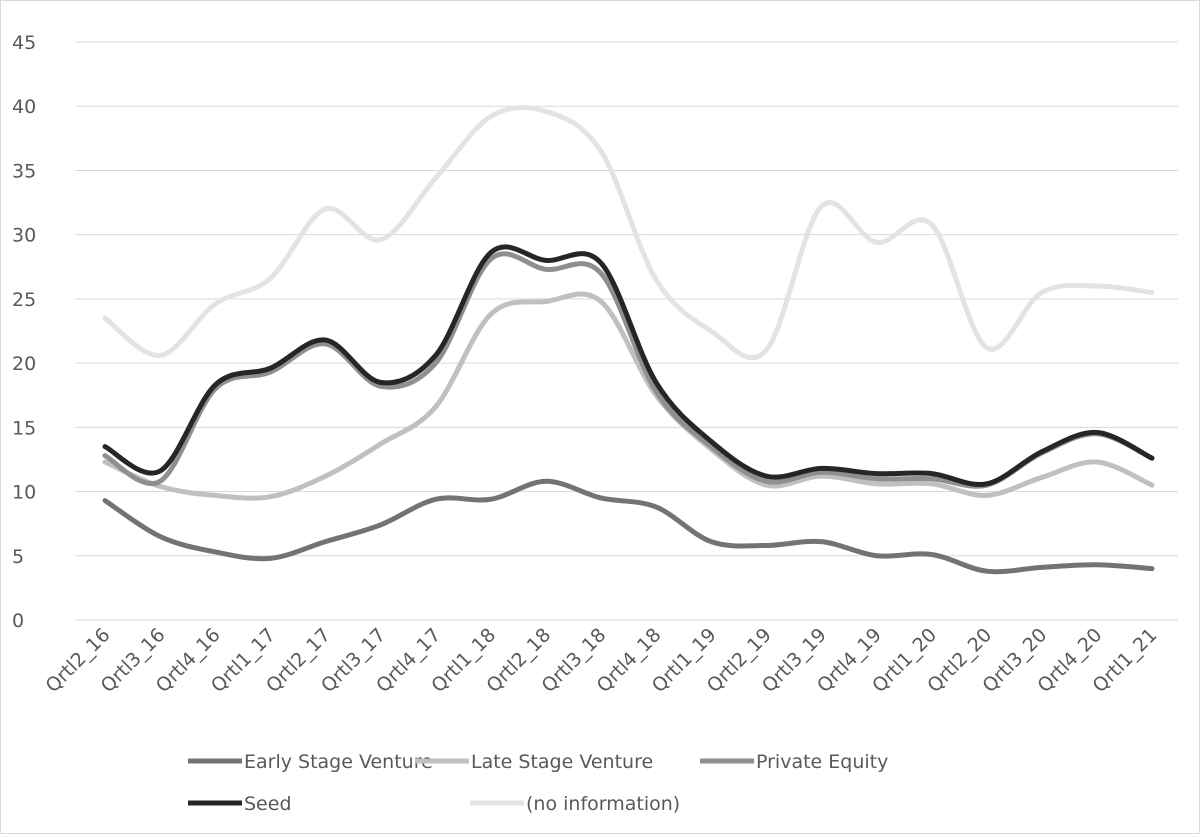 The height and width of the screenshot is (838, 1200). What do you see at coordinates (24, 428) in the screenshot?
I see `y-tick-label: 15` at bounding box center [24, 428].